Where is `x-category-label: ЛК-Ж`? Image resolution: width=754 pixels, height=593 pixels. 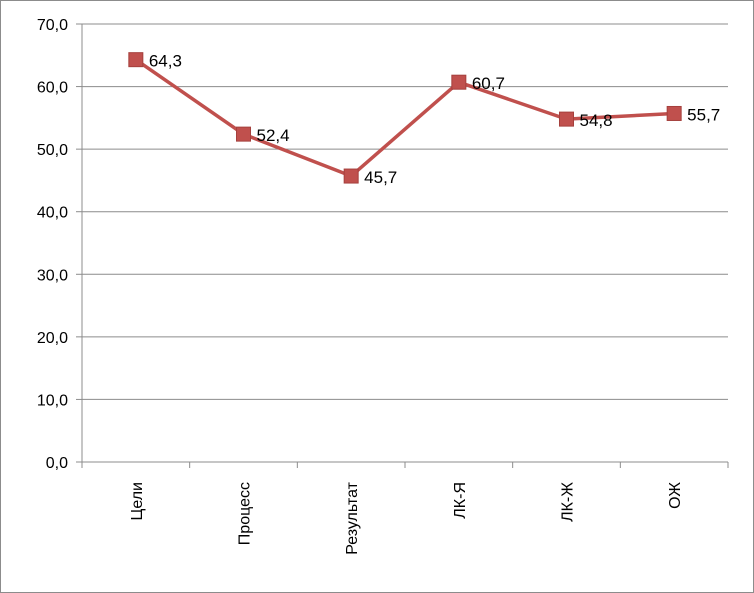 x-category-label: ЛК-Ж is located at coordinates (568, 502).